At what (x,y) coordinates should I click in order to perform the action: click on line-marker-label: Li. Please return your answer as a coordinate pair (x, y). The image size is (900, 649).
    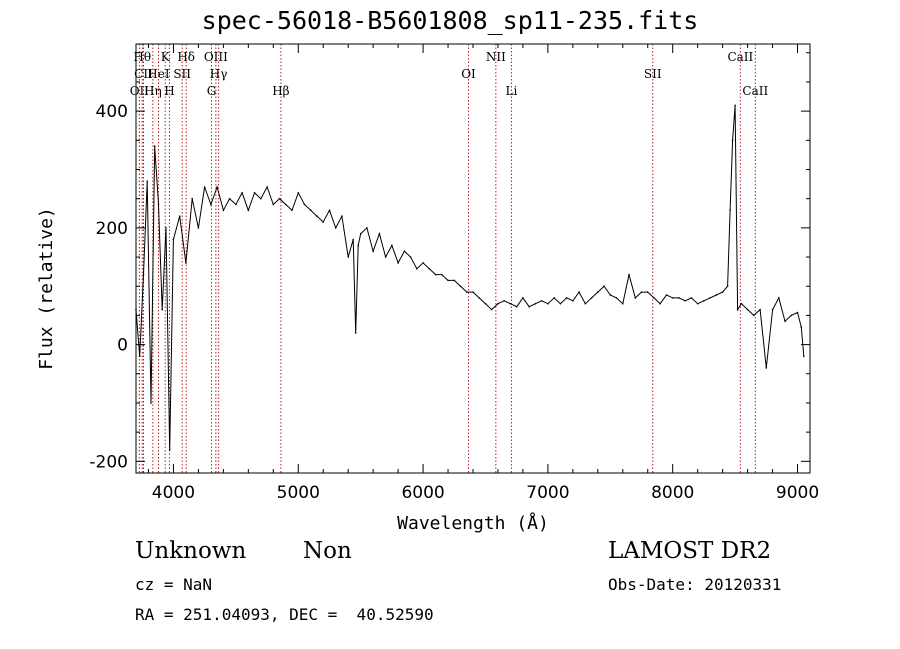
    Looking at the image, I should click on (512, 91).